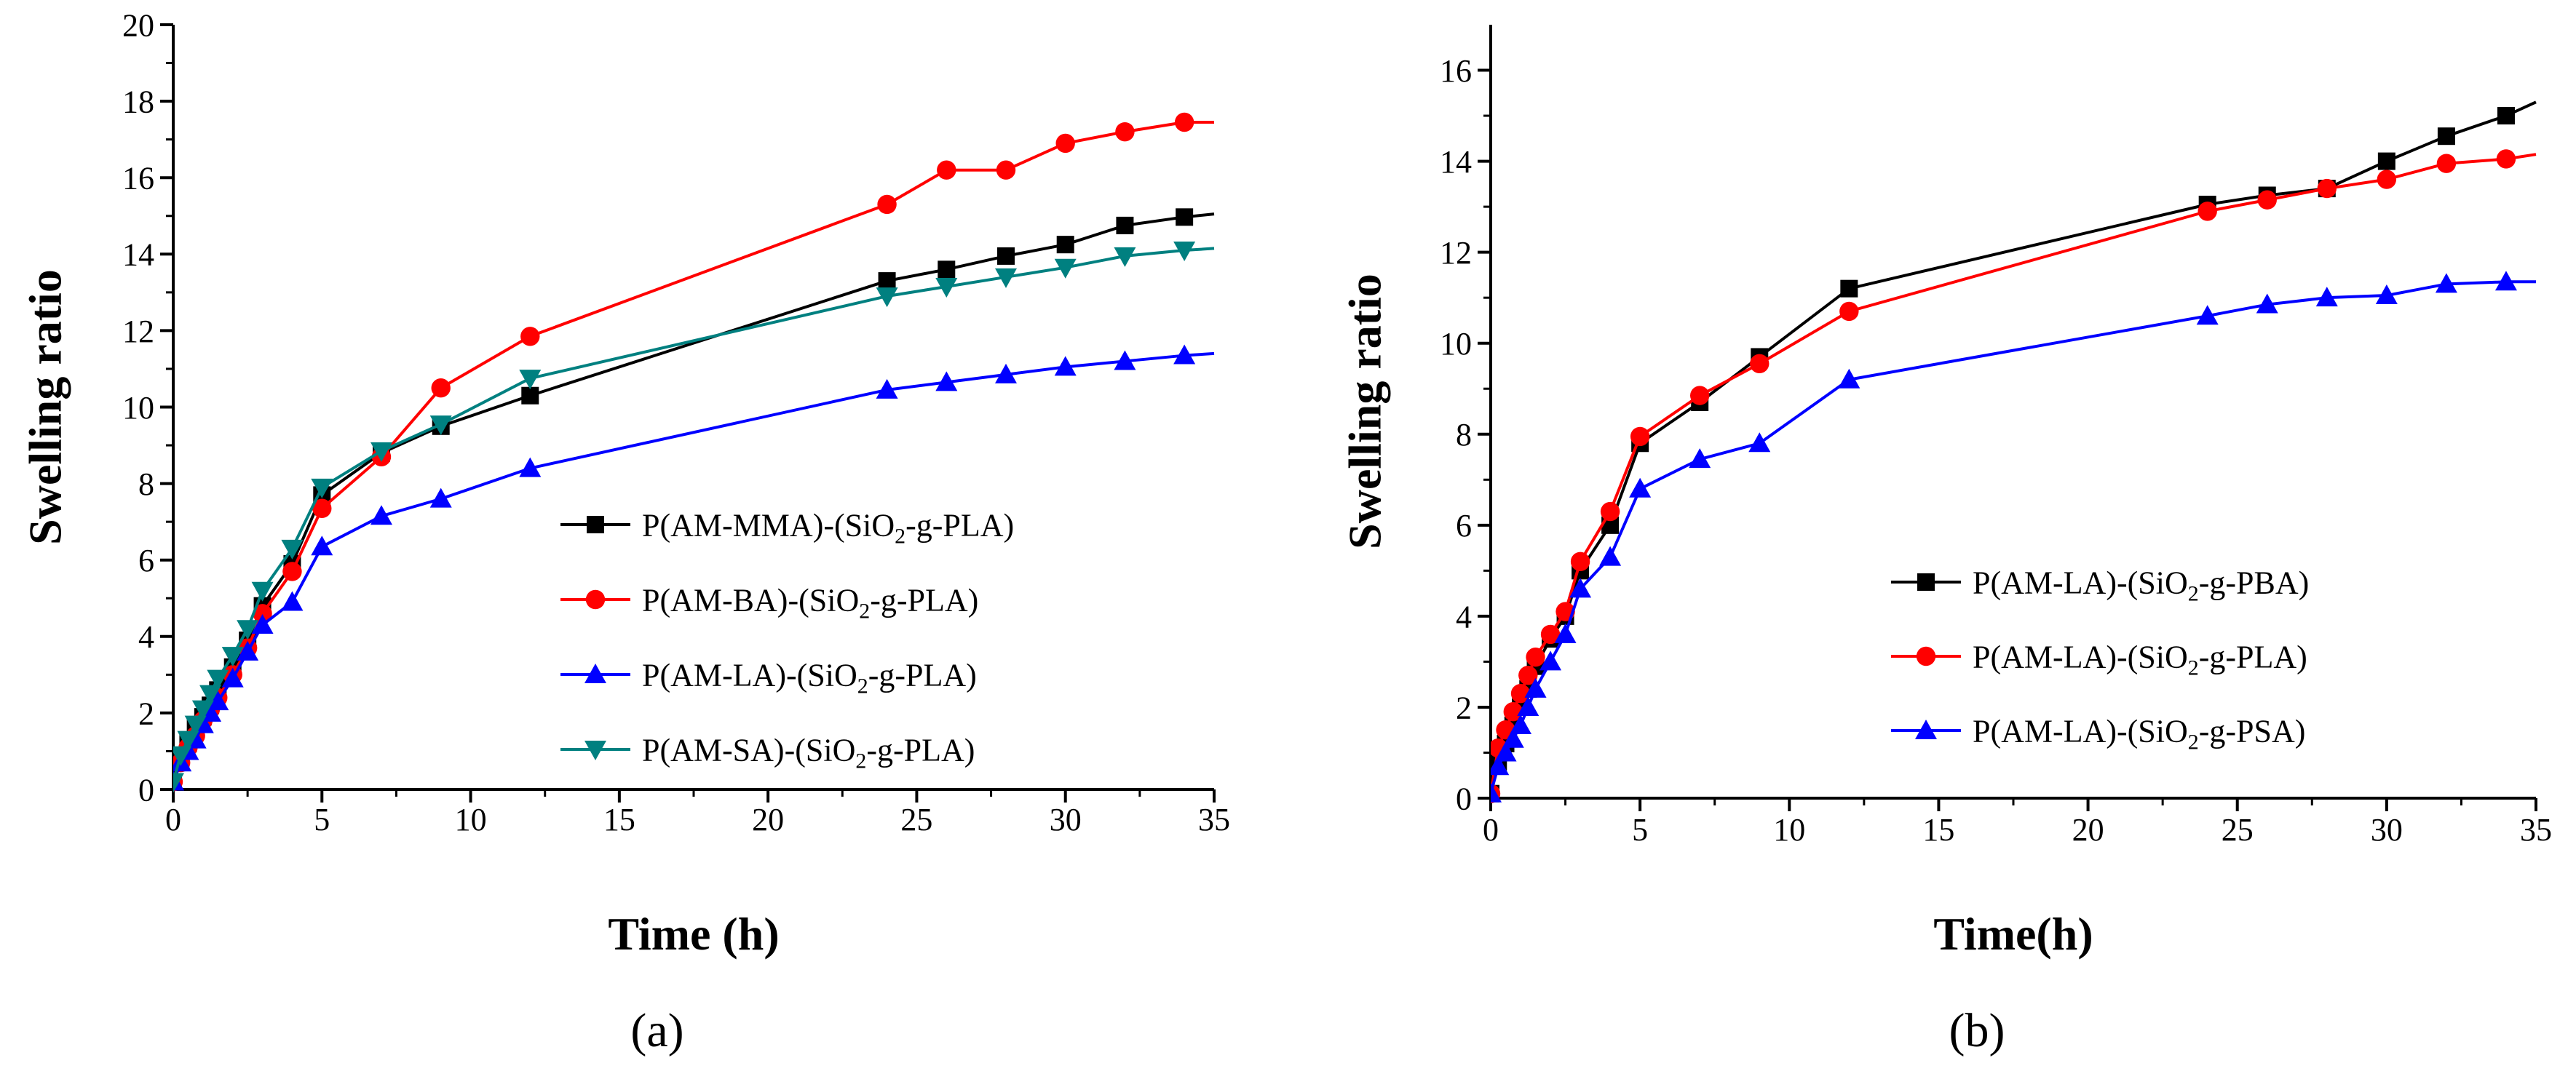 The image size is (2576, 1071). Describe the element at coordinates (1456, 162) in the screenshot. I see `y-tick-label: 14` at that location.